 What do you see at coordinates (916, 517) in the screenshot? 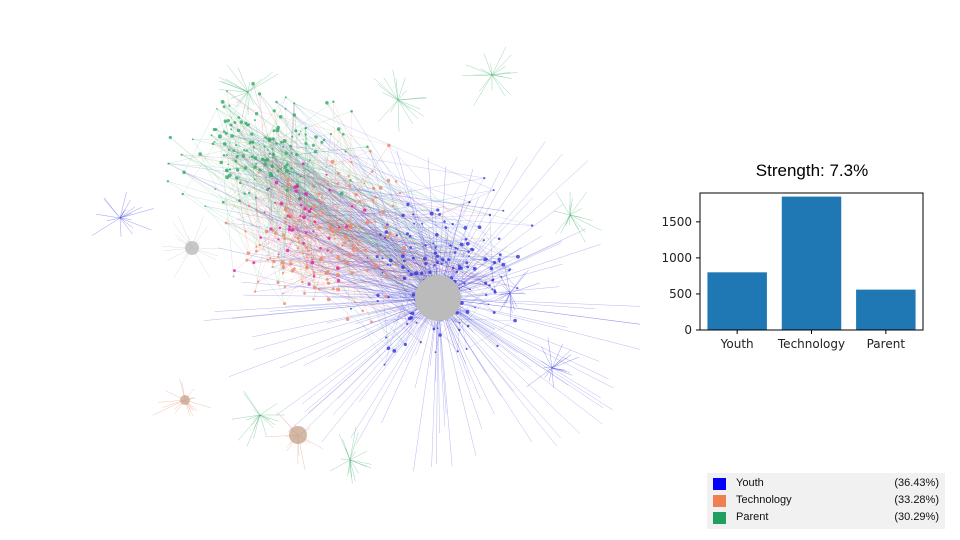
I see `legend-percent: (30.29%)` at bounding box center [916, 517].